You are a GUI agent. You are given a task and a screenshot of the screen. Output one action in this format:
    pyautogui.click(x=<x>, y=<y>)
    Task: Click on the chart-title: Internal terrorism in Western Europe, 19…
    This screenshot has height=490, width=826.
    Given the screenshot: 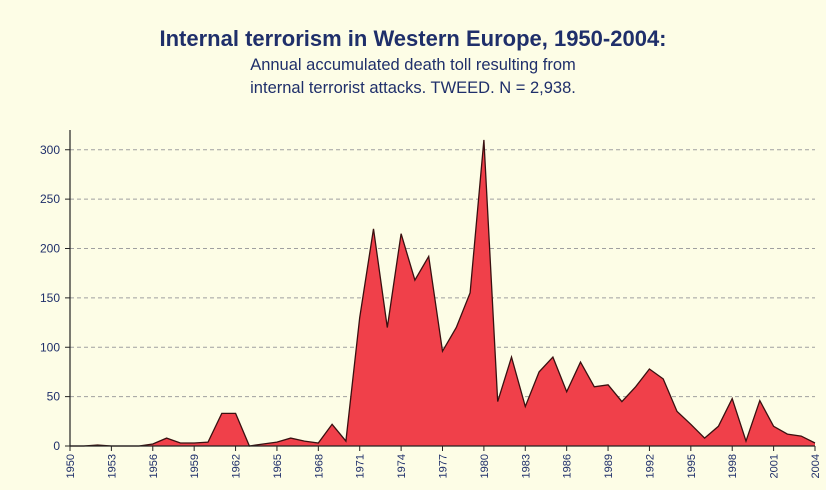 What is the action you would take?
    pyautogui.click(x=413, y=38)
    